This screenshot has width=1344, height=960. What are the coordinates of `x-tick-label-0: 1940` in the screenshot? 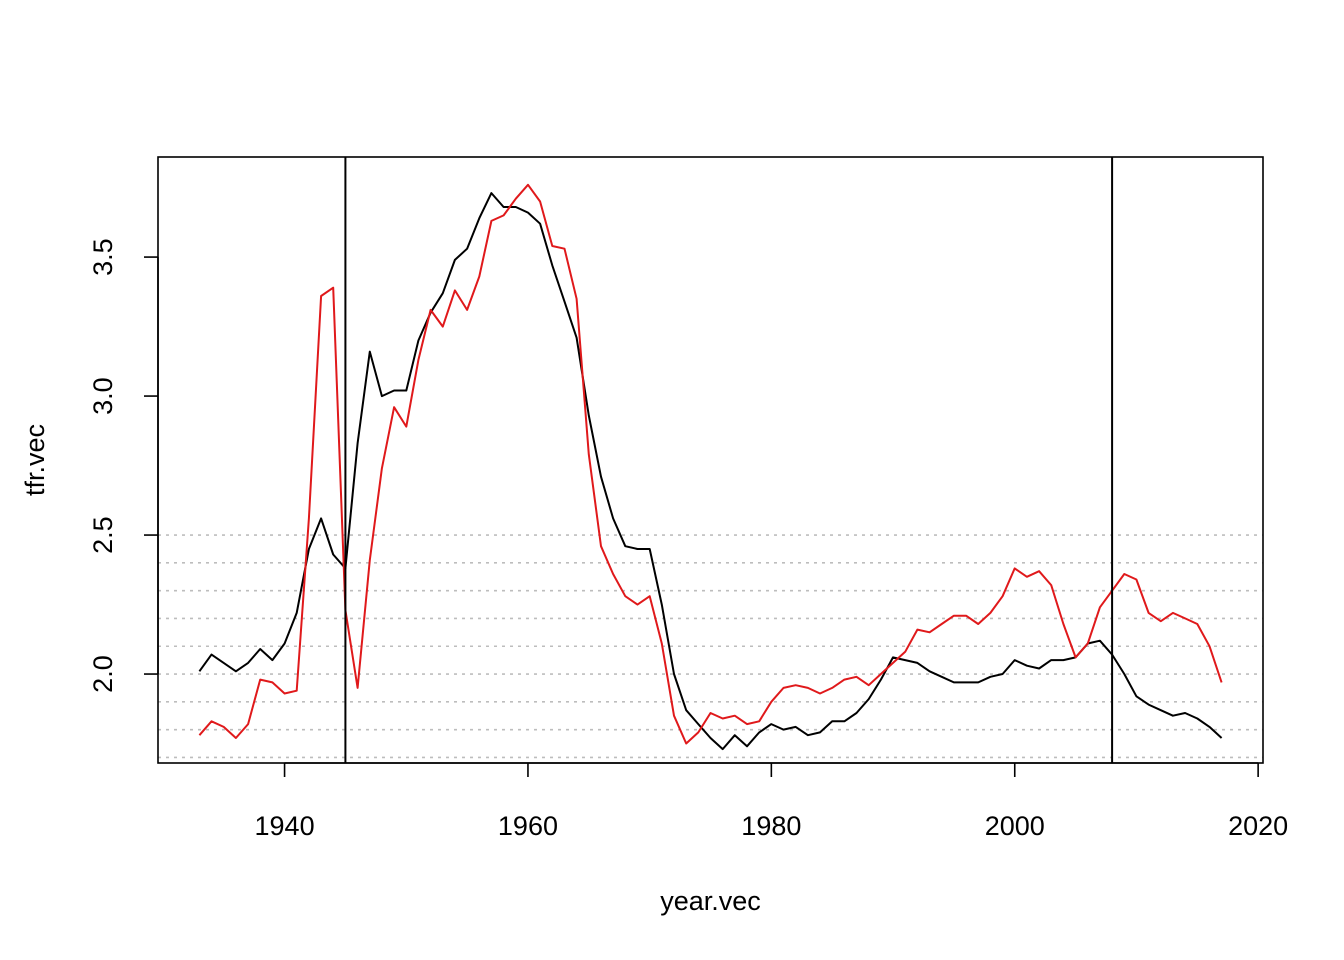 It's located at (285, 826).